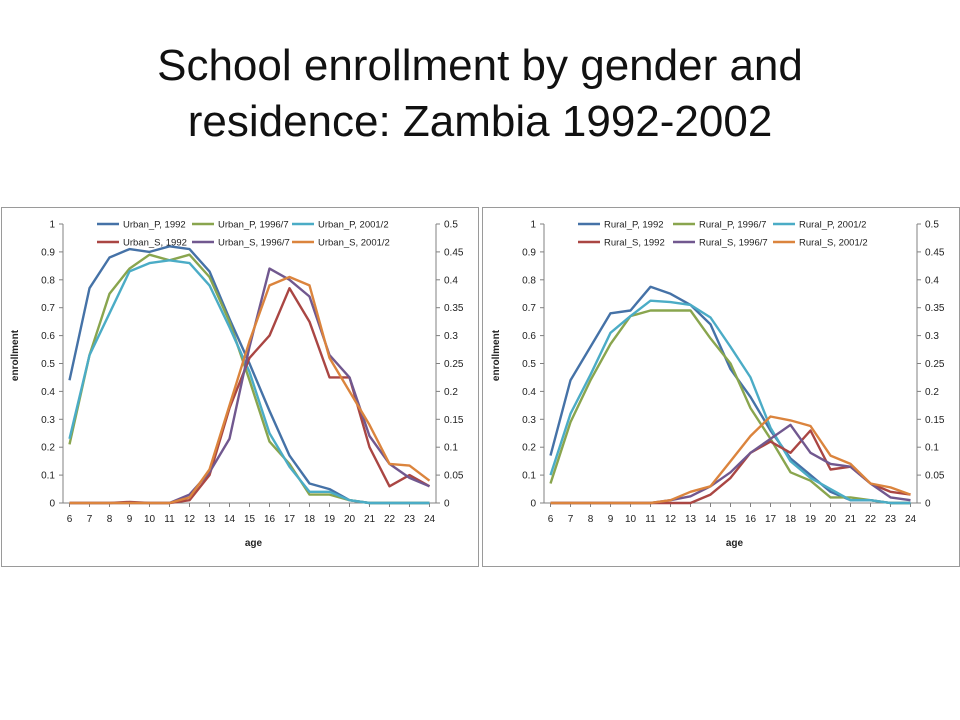 This screenshot has width=960, height=720. What do you see at coordinates (330, 519) in the screenshot?
I see `x-tick-label: 19` at bounding box center [330, 519].